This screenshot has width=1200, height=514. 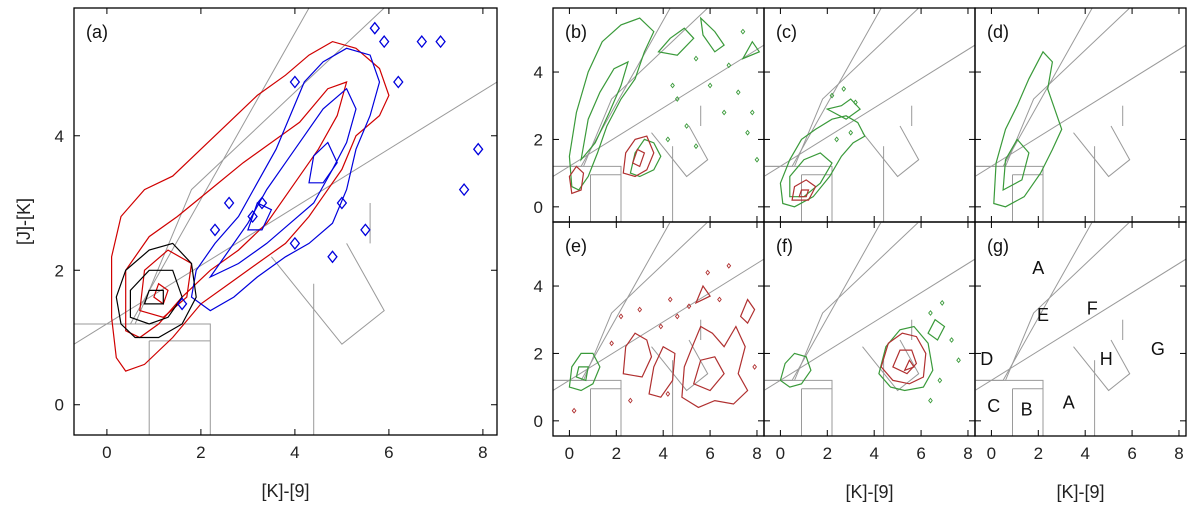 I want to click on region-label: H, so click(x=1106, y=359).